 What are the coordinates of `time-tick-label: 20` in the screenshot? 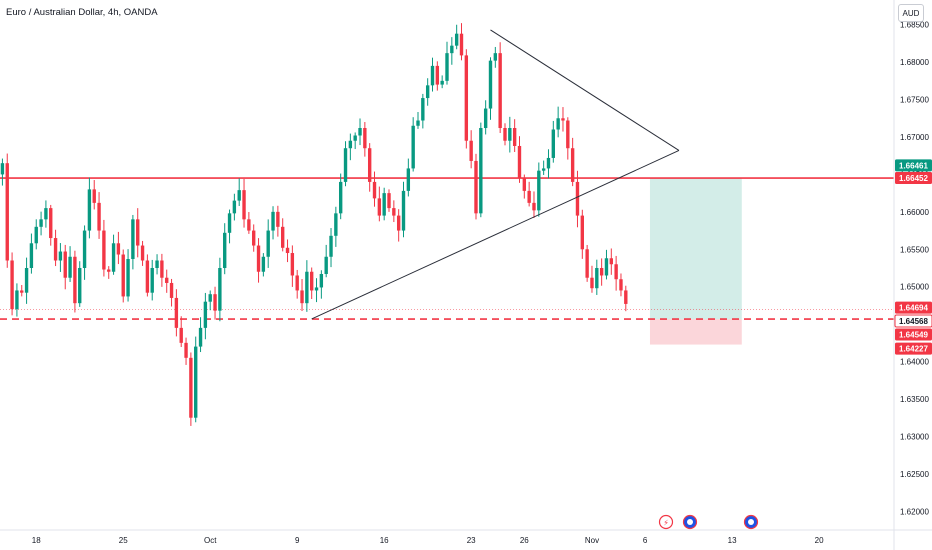 It's located at (819, 540).